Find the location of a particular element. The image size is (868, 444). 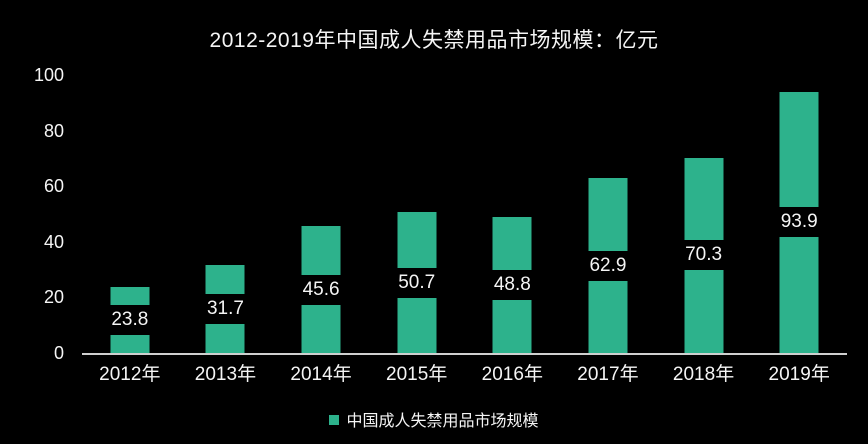

bar: 50.7 is located at coordinates (417, 282).